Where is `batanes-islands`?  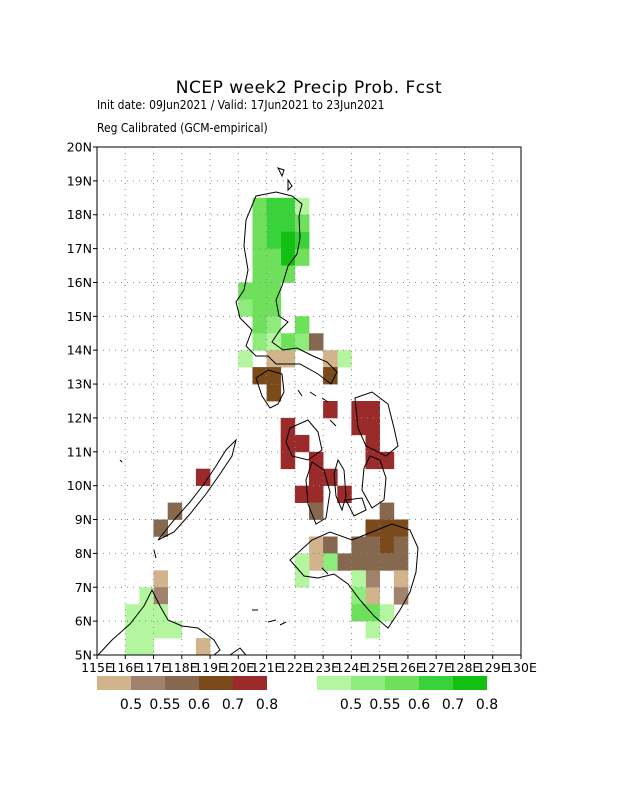 batanes-islands is located at coordinates (285, 179).